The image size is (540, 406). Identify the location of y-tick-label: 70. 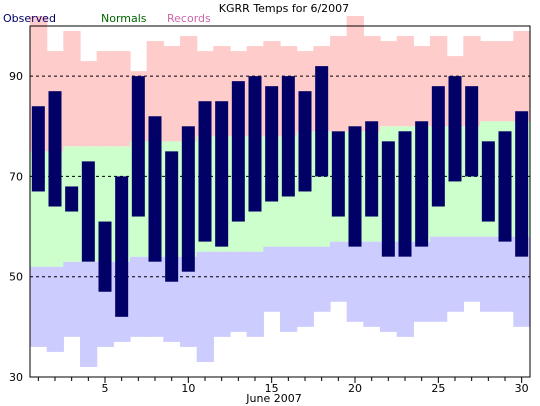
(16, 176).